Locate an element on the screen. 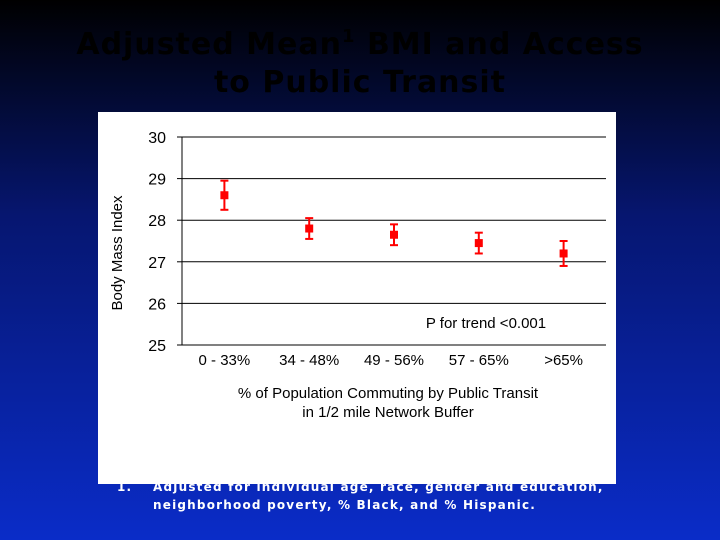  footnote-number: 1. is located at coordinates (125, 487).